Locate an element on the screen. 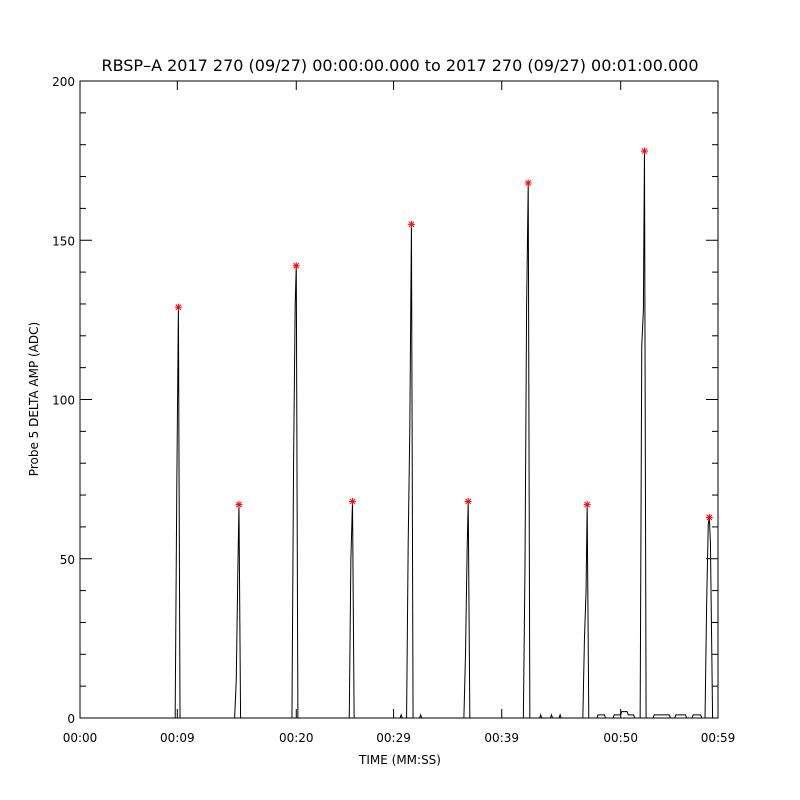 The image size is (800, 800). x-tick-label: 00:00 is located at coordinates (80, 738).